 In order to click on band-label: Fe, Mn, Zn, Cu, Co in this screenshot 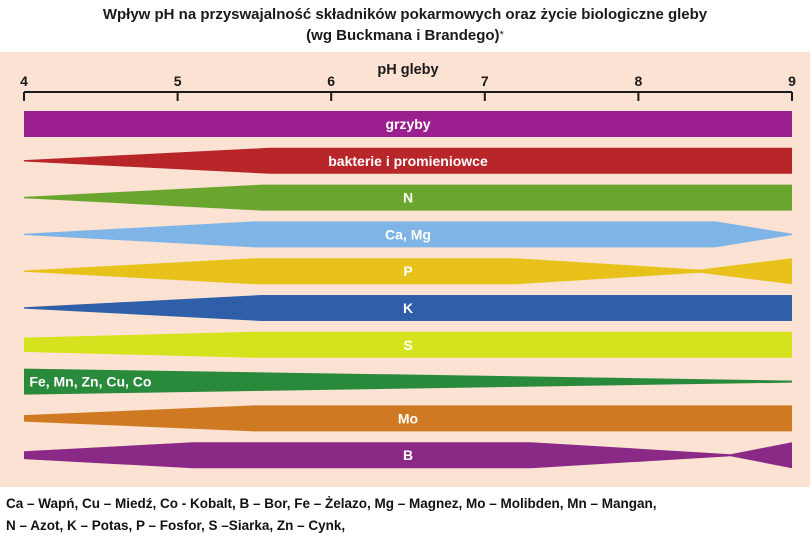, I will do `click(90, 382)`.